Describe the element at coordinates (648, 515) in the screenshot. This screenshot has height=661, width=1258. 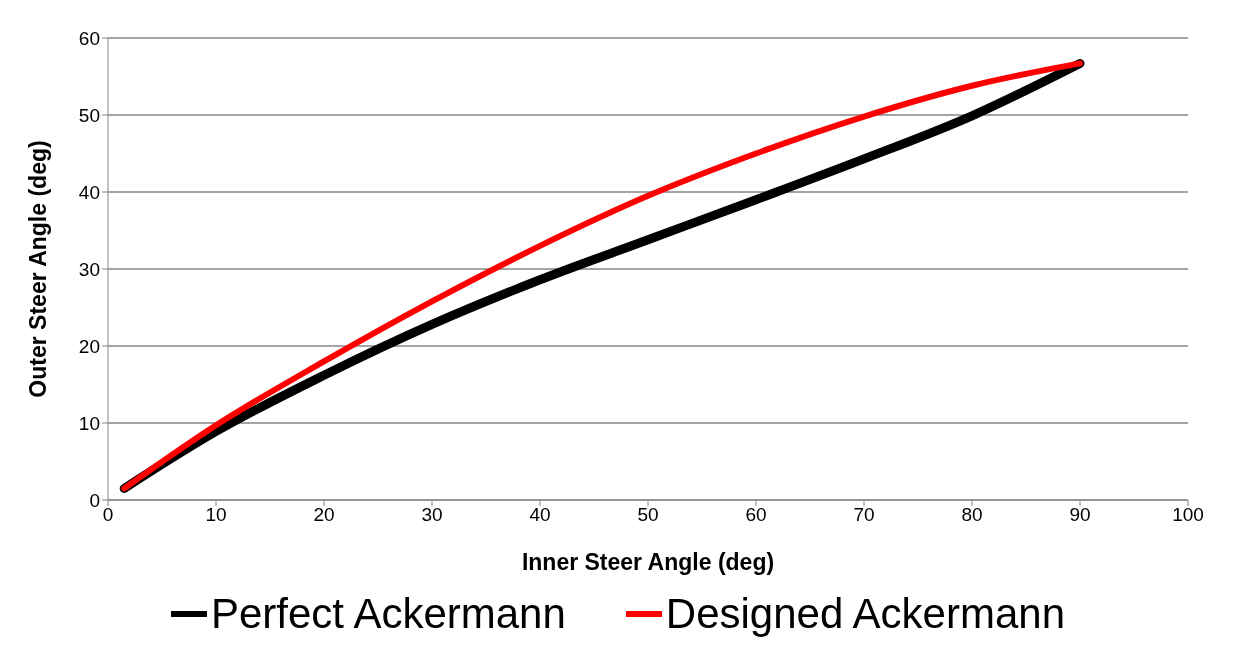
I see `x-tick-label: 50` at that location.